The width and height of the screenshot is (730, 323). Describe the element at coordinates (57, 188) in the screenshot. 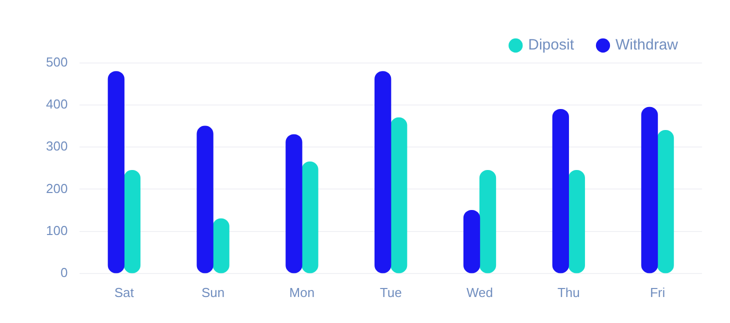

I see `y-tick-label: 200` at that location.